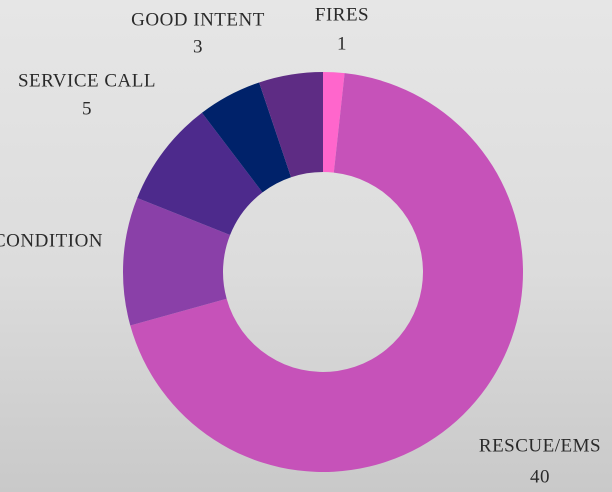 Image resolution: width=612 pixels, height=492 pixels. I want to click on segment-label: RESCUE/EMS, so click(540, 445).